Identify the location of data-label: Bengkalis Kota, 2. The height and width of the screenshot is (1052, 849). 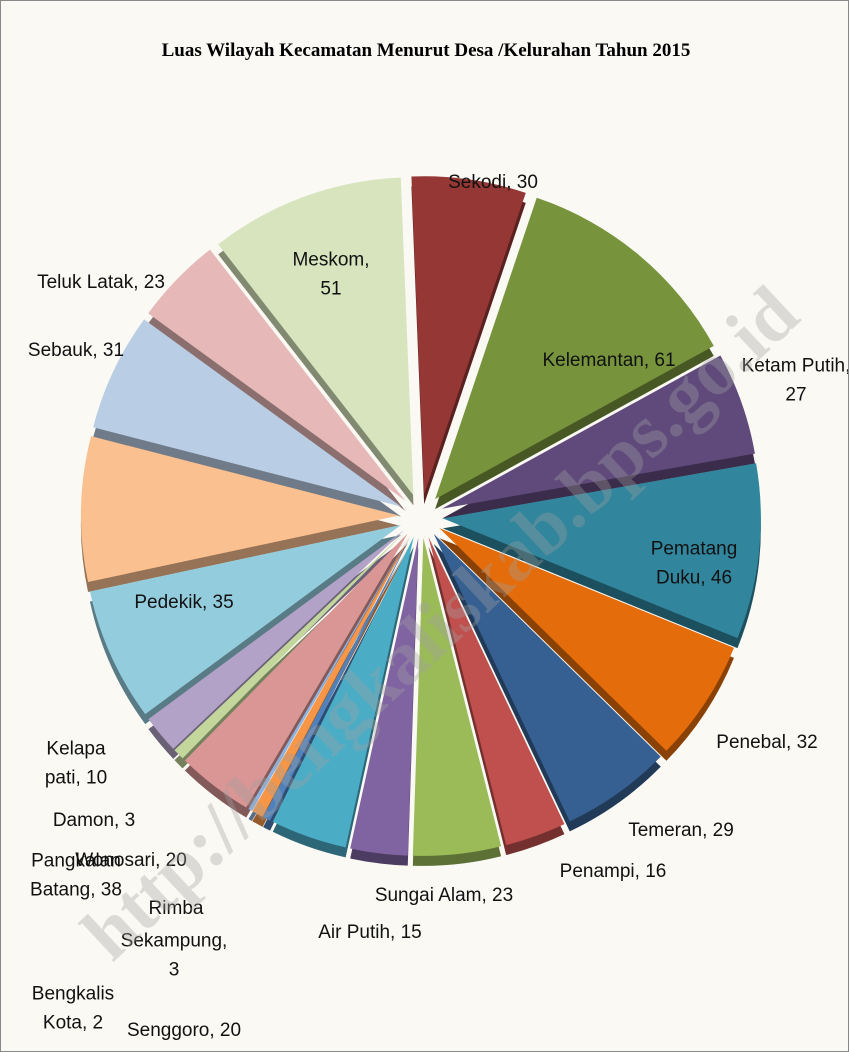
(73, 1008).